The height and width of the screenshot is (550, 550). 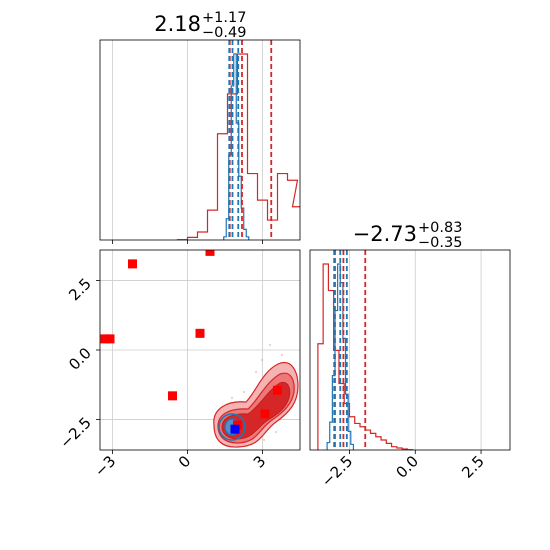 I want to click on x-tick-label: 0, so click(x=184, y=461).